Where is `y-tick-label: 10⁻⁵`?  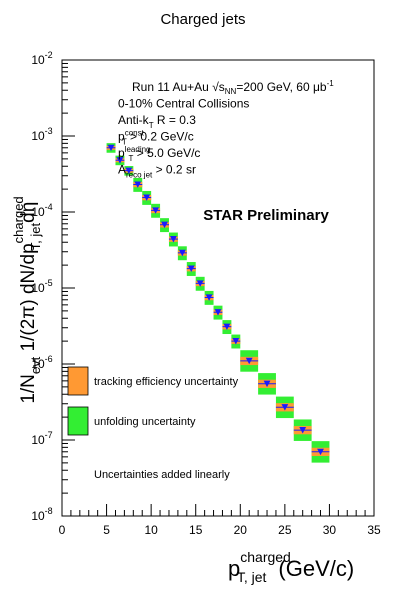 y-tick-label: 10⁻⁵ is located at coordinates (41, 286).